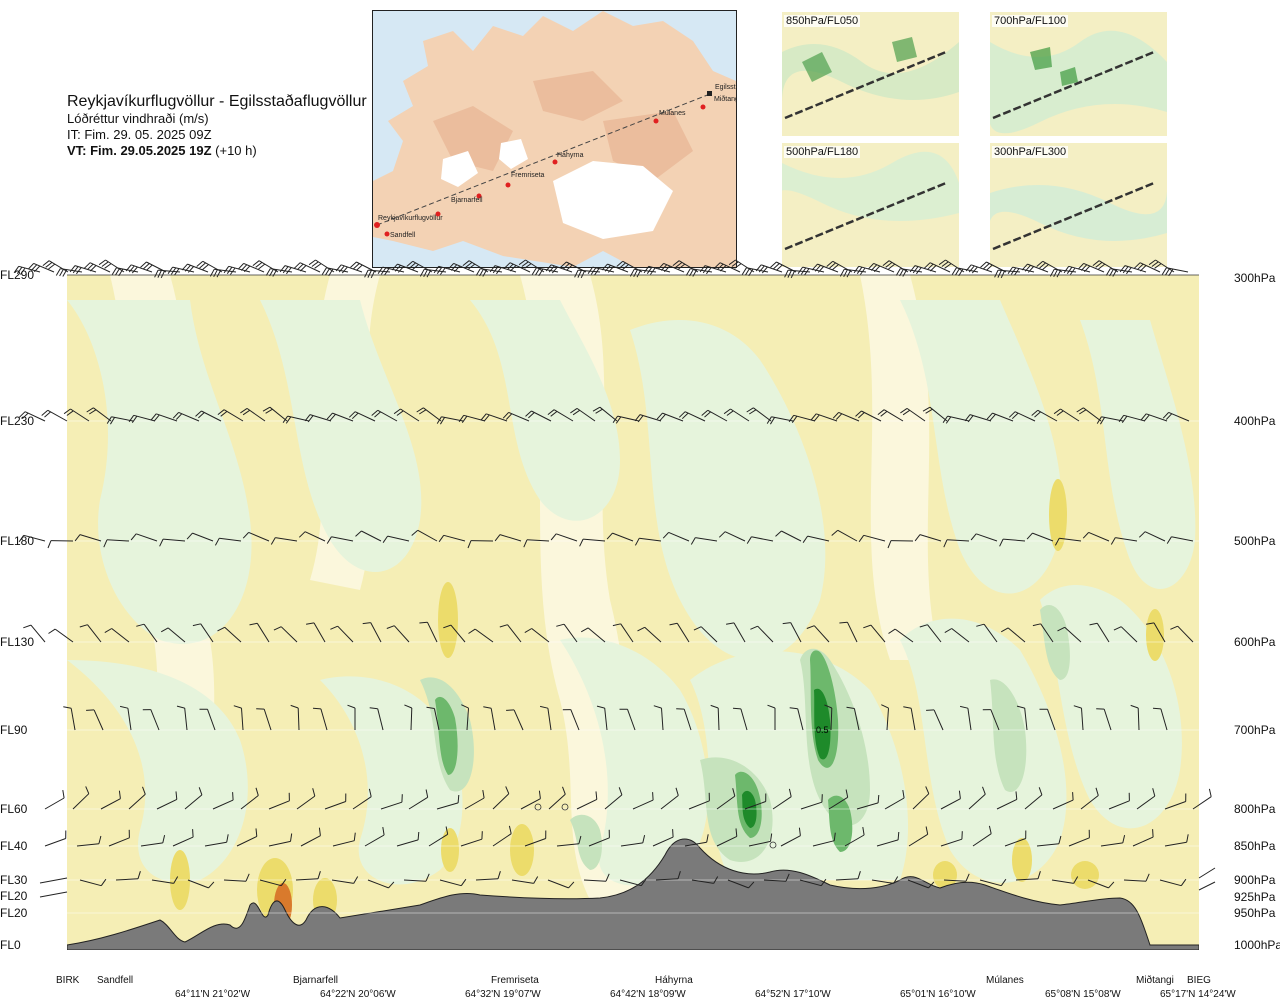  I want to click on map-waypoints, so click(543, 164).